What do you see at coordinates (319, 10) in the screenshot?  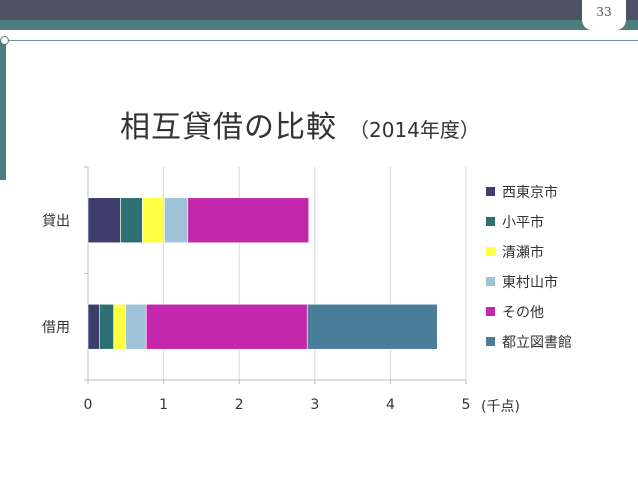 I see `header-band` at bounding box center [319, 10].